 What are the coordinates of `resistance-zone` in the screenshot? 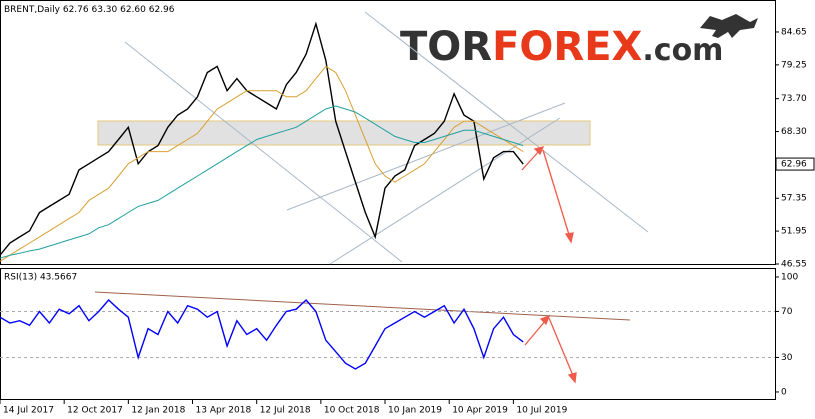 It's located at (344, 133).